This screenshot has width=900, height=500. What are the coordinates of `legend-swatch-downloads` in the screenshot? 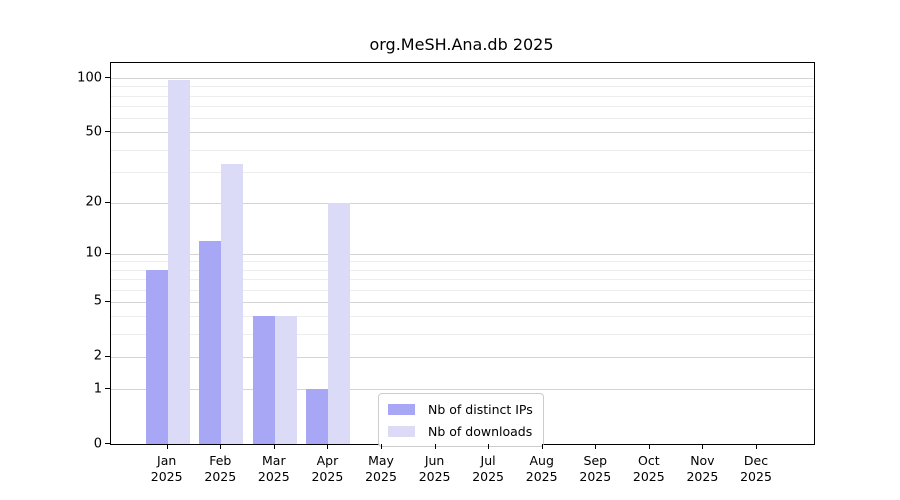 It's located at (401, 431).